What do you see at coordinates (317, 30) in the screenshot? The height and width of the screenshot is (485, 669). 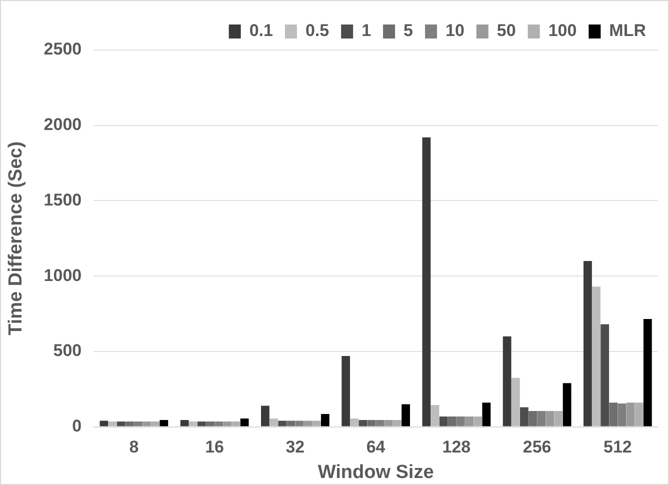 I see `legend-label: 0.5` at bounding box center [317, 30].